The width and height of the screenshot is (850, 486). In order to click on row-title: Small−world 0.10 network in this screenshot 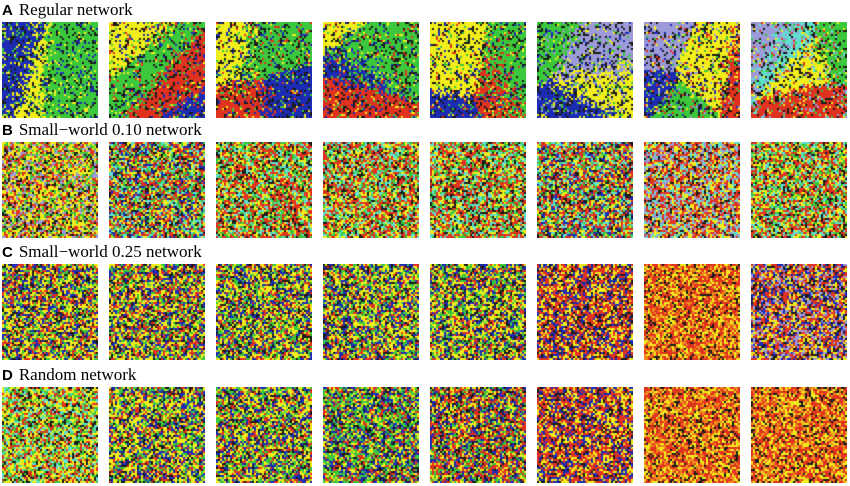, I will do `click(110, 129)`.